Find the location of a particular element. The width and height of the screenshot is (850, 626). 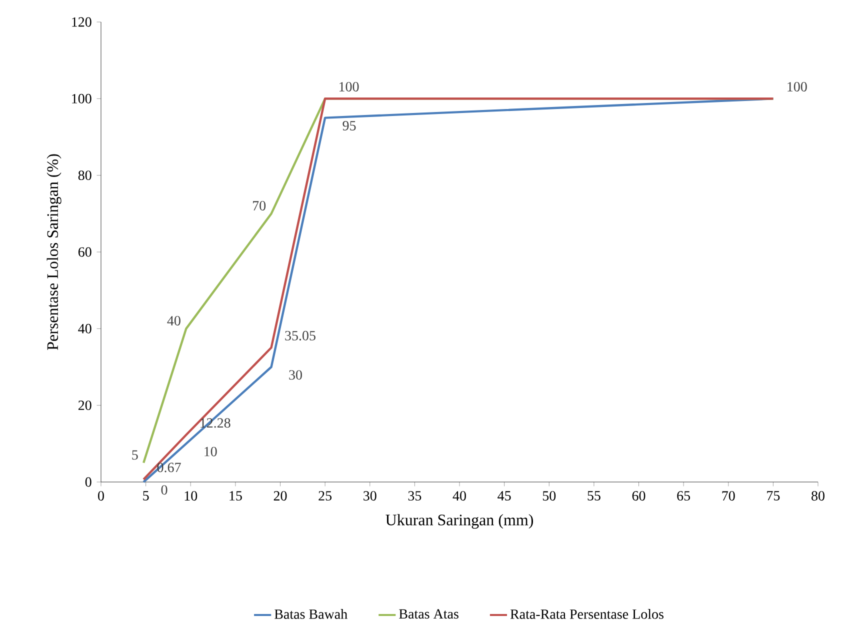

x-tick-label: 5 is located at coordinates (146, 495).